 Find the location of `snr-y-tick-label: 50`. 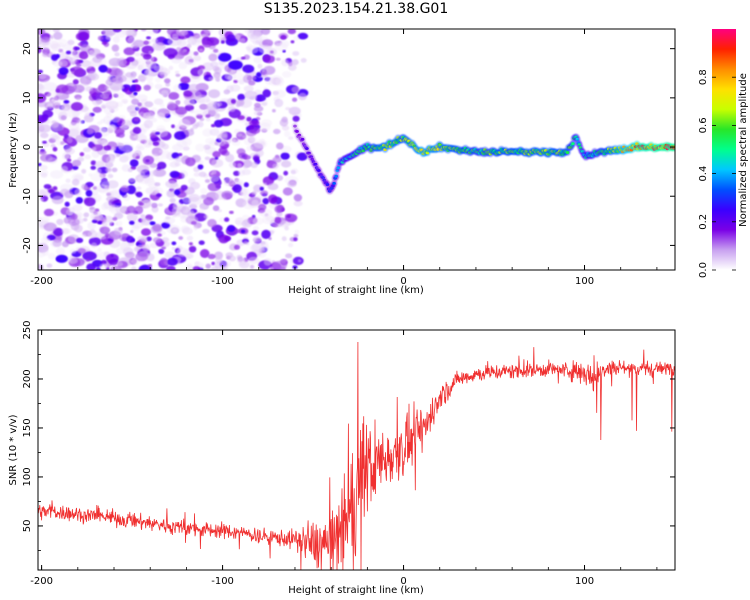

snr-y-tick-label: 50 is located at coordinates (27, 526).